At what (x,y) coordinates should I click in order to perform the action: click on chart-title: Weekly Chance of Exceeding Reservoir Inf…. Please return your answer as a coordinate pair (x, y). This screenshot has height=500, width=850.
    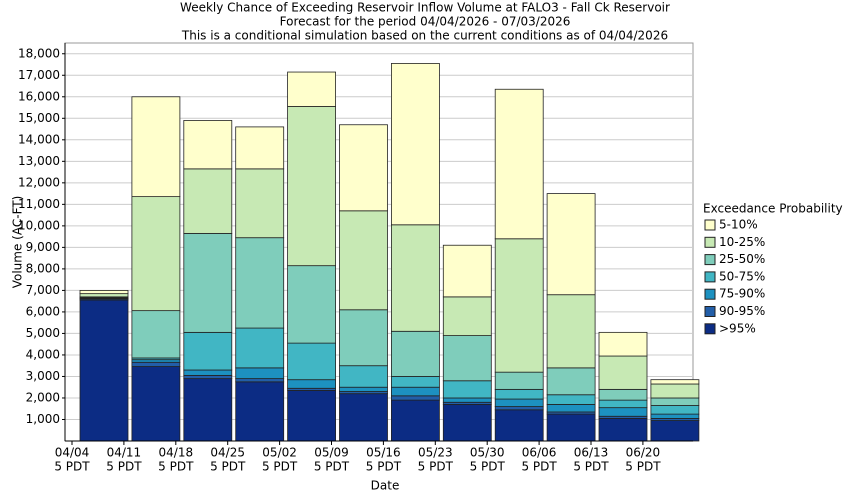
    Looking at the image, I should click on (425, 8).